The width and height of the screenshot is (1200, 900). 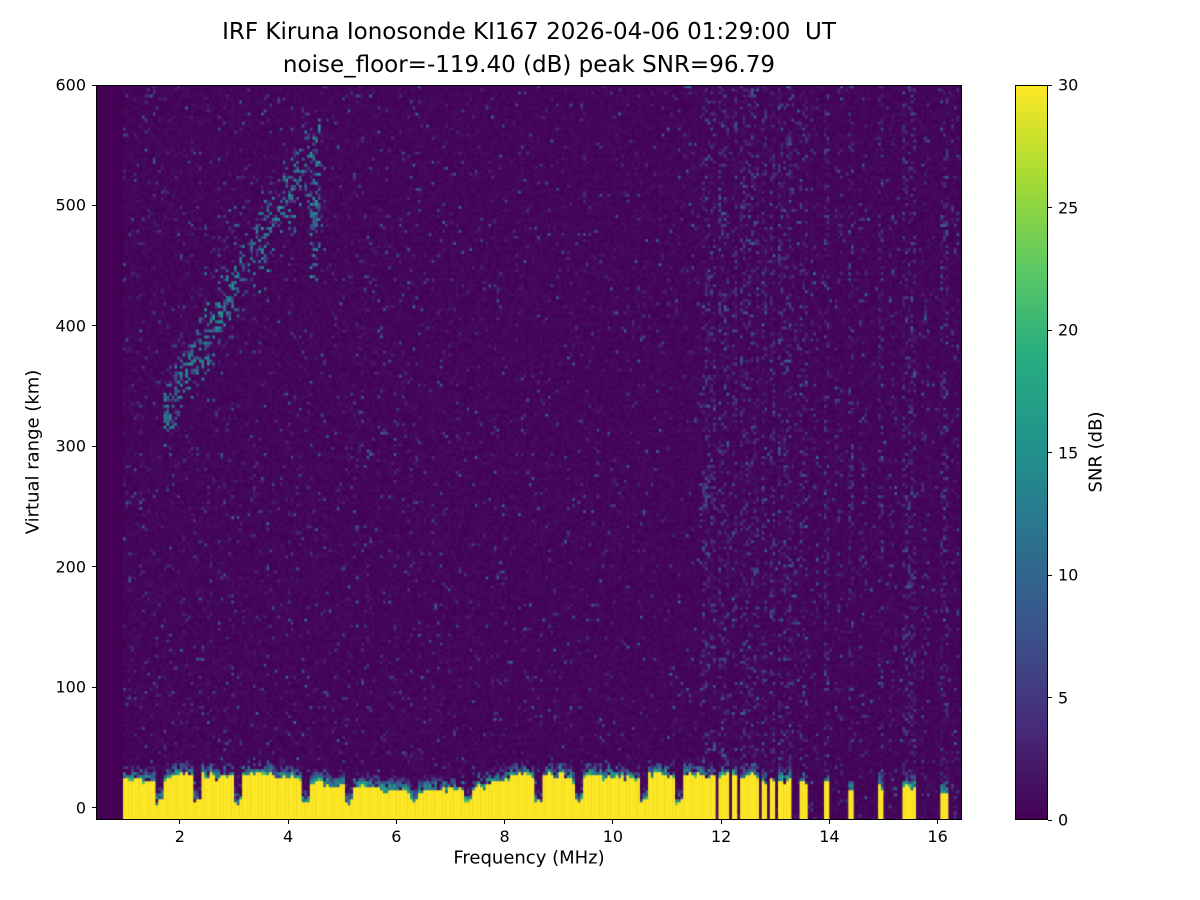 I want to click on y-tick-label: 300, so click(x=70, y=446).